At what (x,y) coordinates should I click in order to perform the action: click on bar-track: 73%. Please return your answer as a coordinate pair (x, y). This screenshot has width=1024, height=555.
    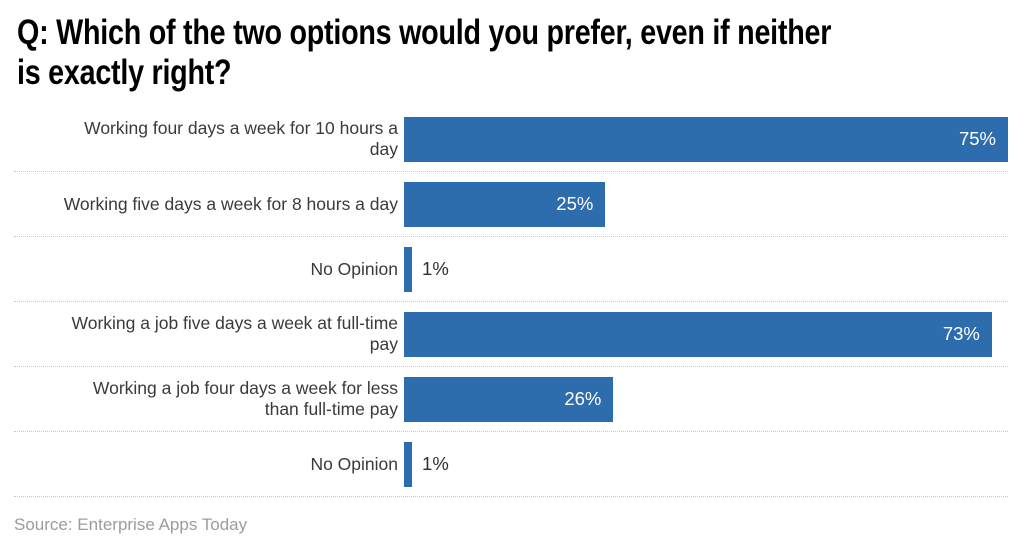
    Looking at the image, I should click on (706, 334).